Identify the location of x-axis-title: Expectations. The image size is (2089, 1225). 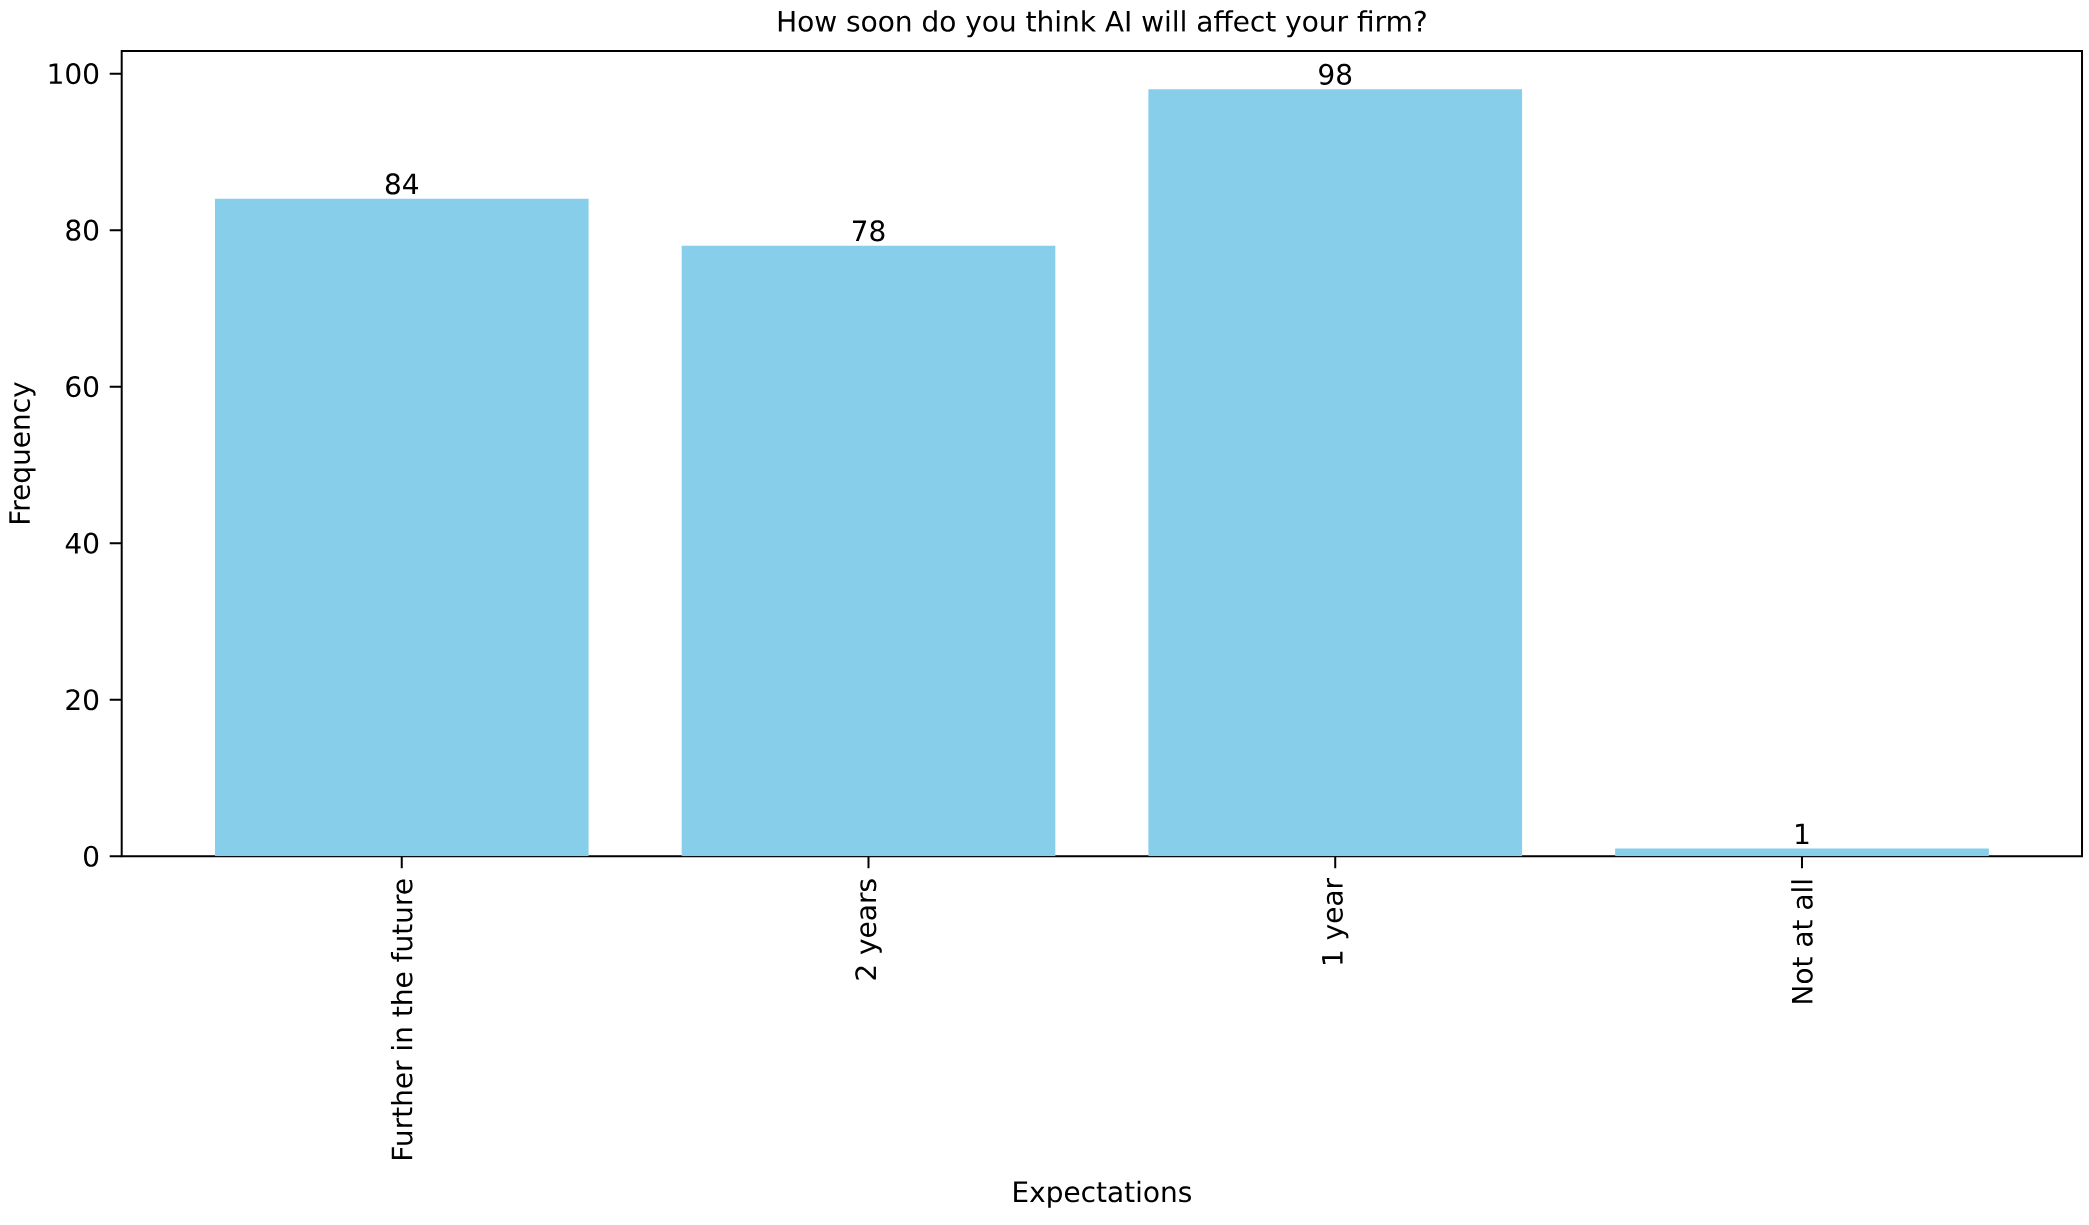
(1102, 1194).